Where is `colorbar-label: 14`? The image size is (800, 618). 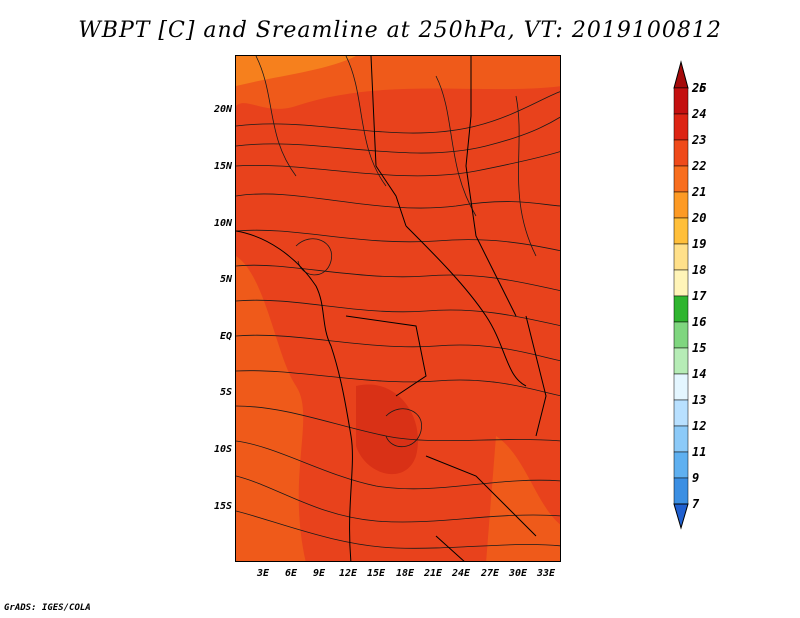 colorbar-label: 14 is located at coordinates (699, 374).